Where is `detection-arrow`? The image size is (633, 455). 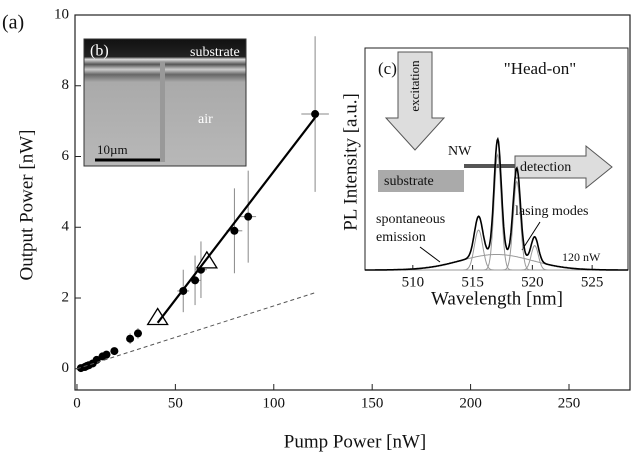
detection-arrow is located at coordinates (563, 167).